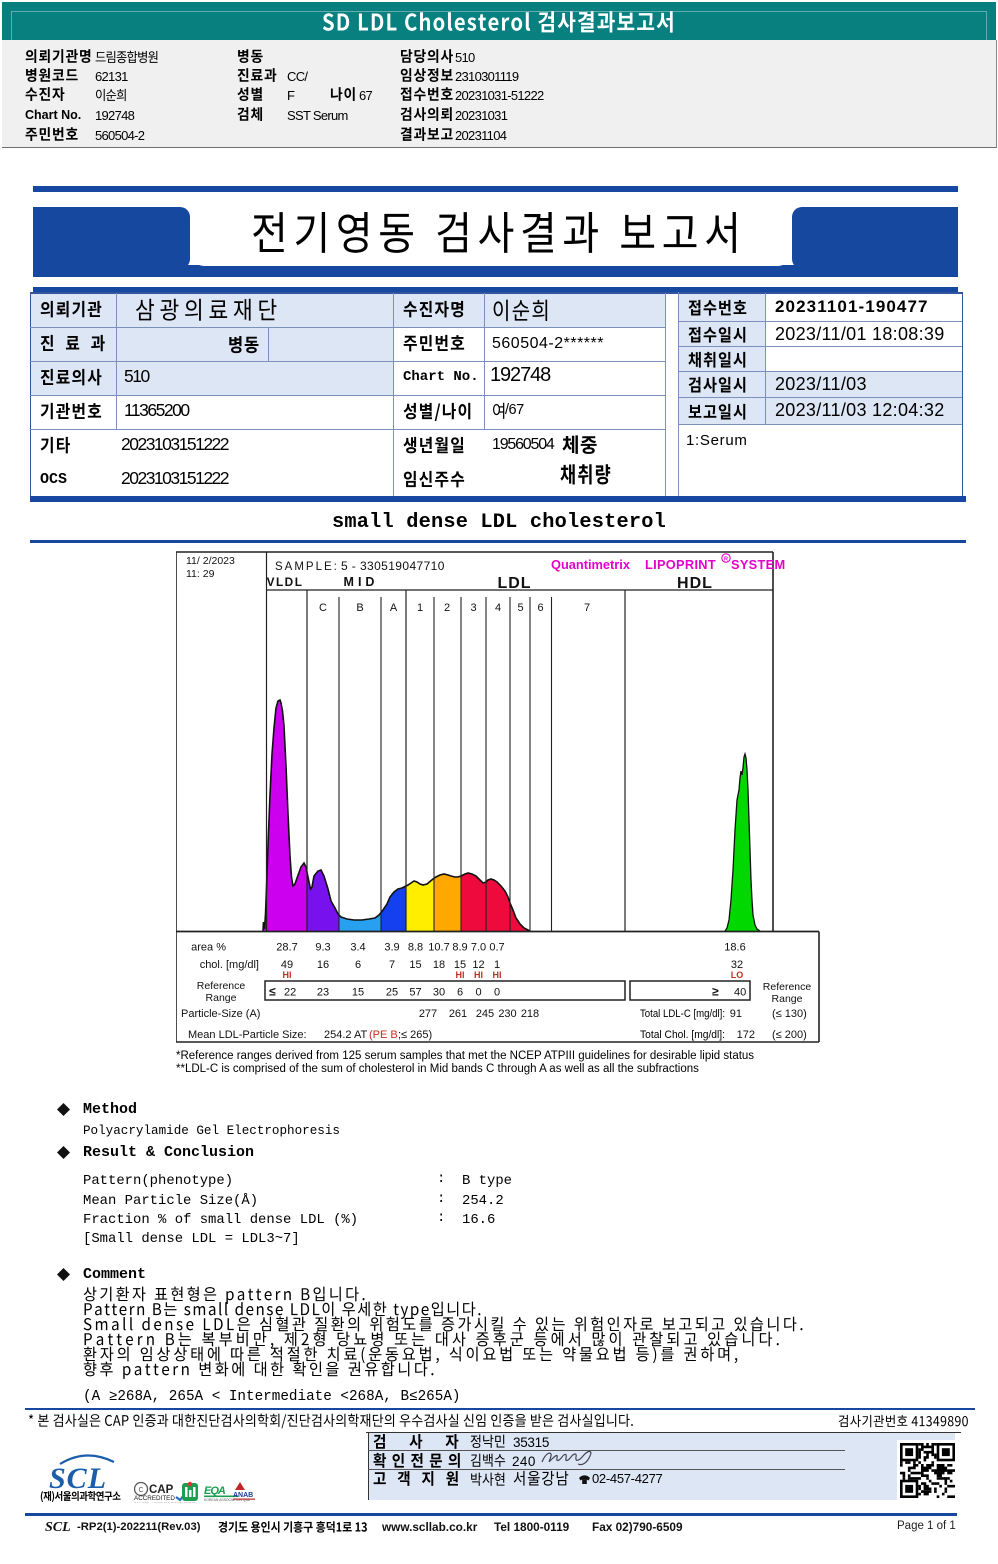 The height and width of the screenshot is (1564, 998). What do you see at coordinates (498, 608) in the screenshot?
I see `svg-text: 4` at bounding box center [498, 608].